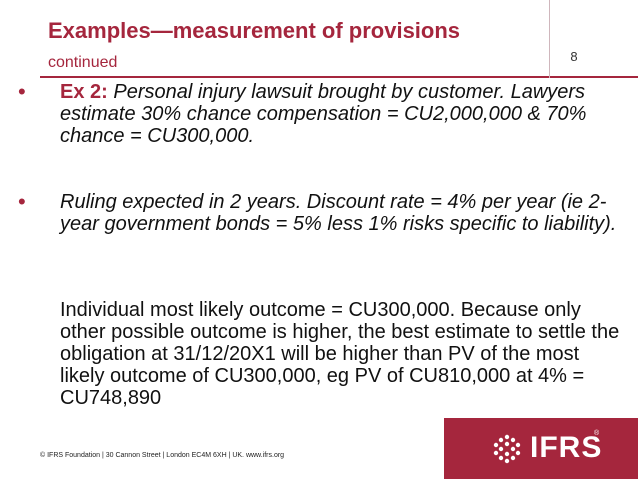 The width and height of the screenshot is (638, 479). What do you see at coordinates (574, 56) in the screenshot?
I see `page-number: 8` at bounding box center [574, 56].